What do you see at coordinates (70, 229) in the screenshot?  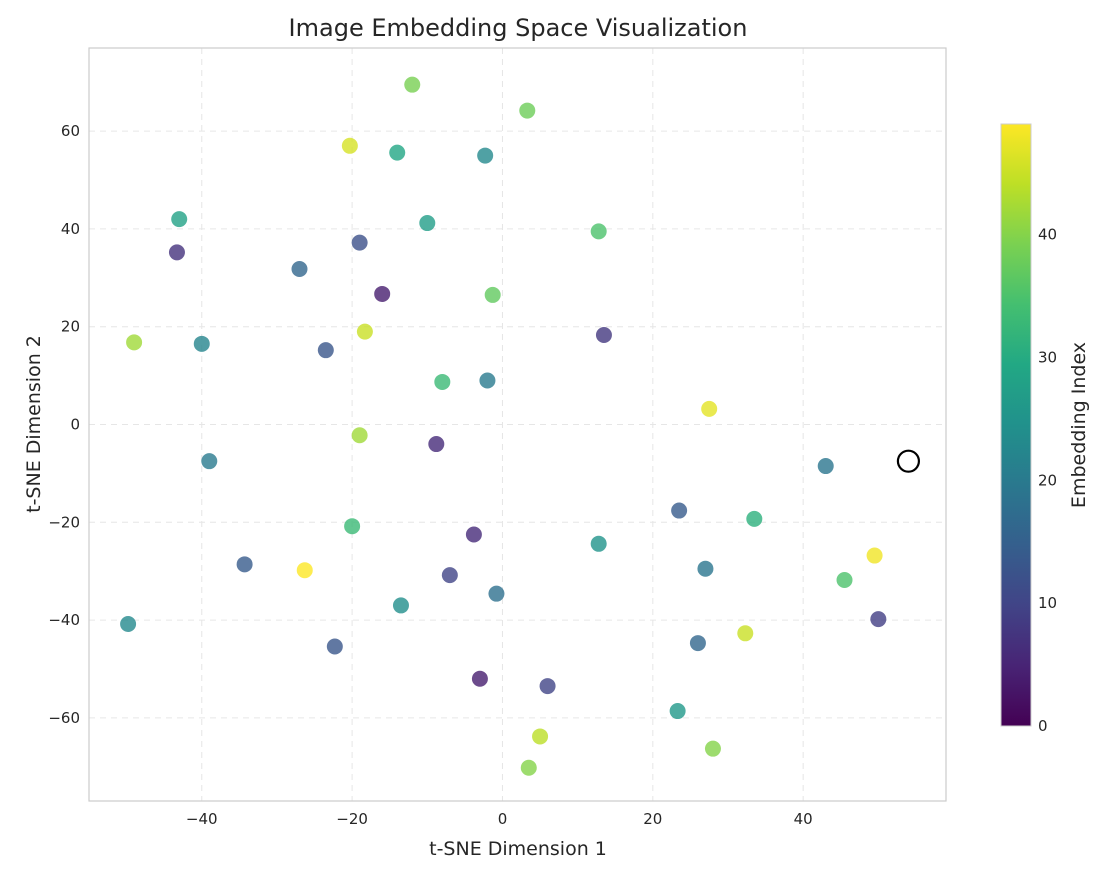 I see `y-tick-label: 40` at bounding box center [70, 229].